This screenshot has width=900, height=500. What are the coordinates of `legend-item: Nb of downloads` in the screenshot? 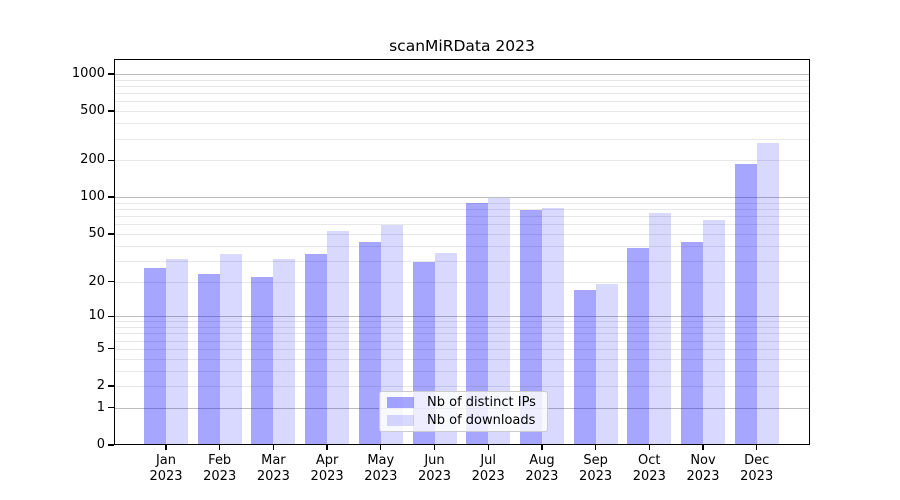 It's located at (467, 420).